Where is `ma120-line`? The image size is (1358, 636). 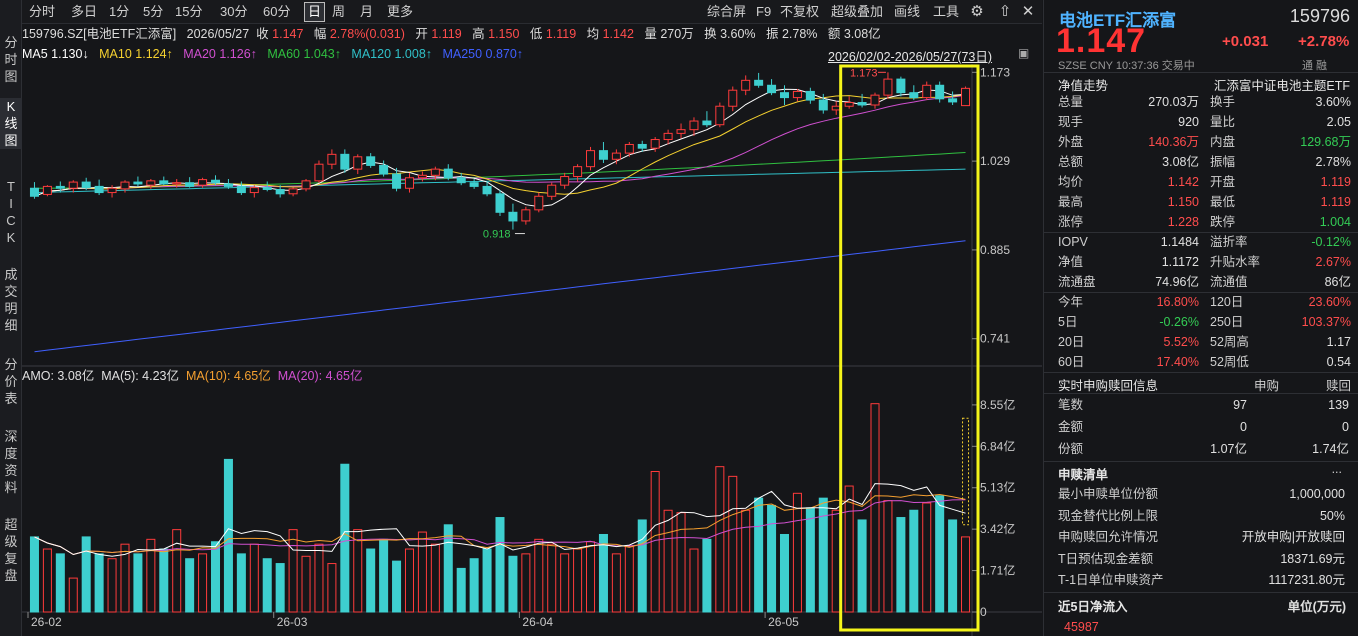 ma120-line is located at coordinates (500, 181).